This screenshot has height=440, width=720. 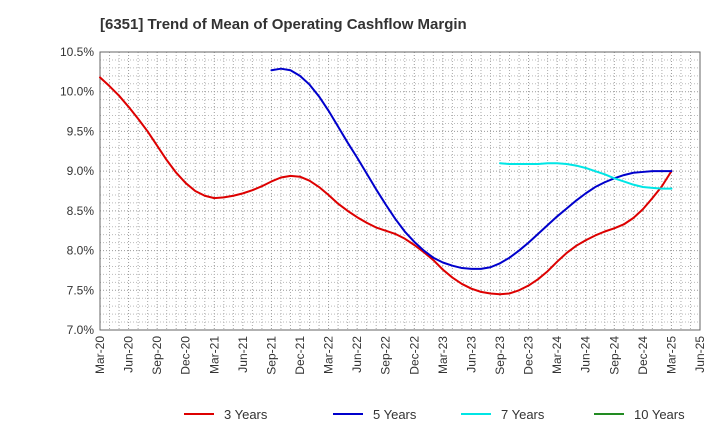 What do you see at coordinates (471, 354) in the screenshot?
I see `x-tick-label: Jun-23` at bounding box center [471, 354].